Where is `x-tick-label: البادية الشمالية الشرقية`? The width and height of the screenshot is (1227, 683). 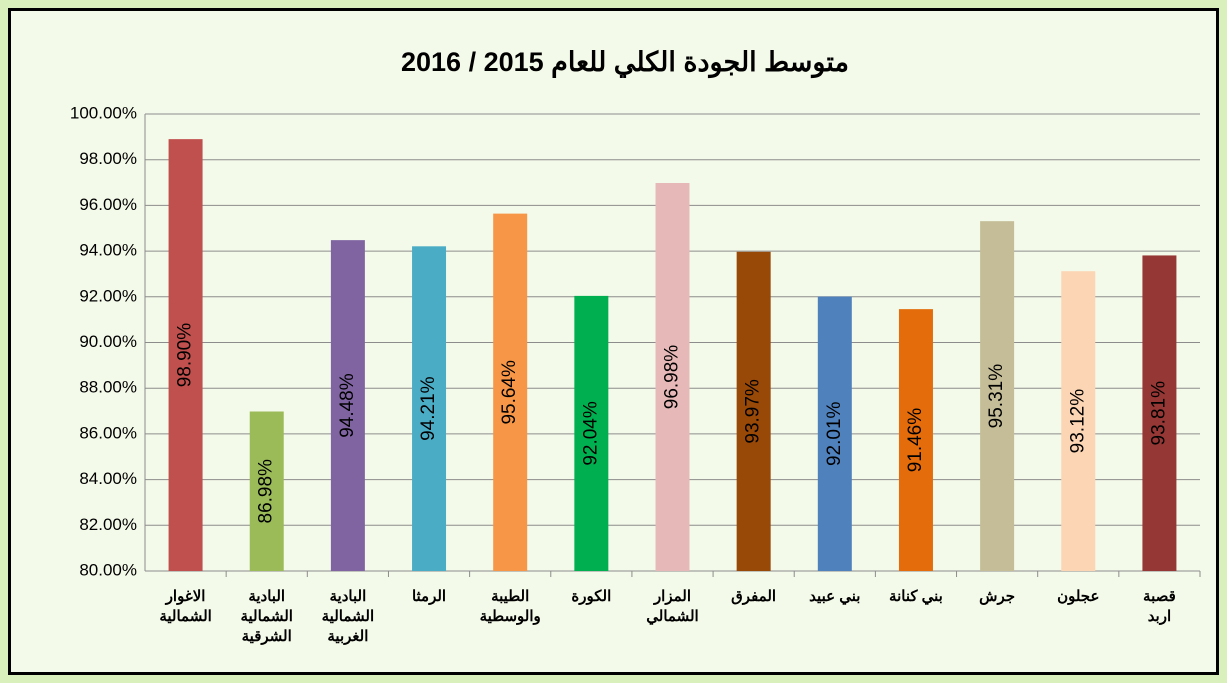
x-tick-label: البادية الشمالية الشرقية is located at coordinates (266, 616).